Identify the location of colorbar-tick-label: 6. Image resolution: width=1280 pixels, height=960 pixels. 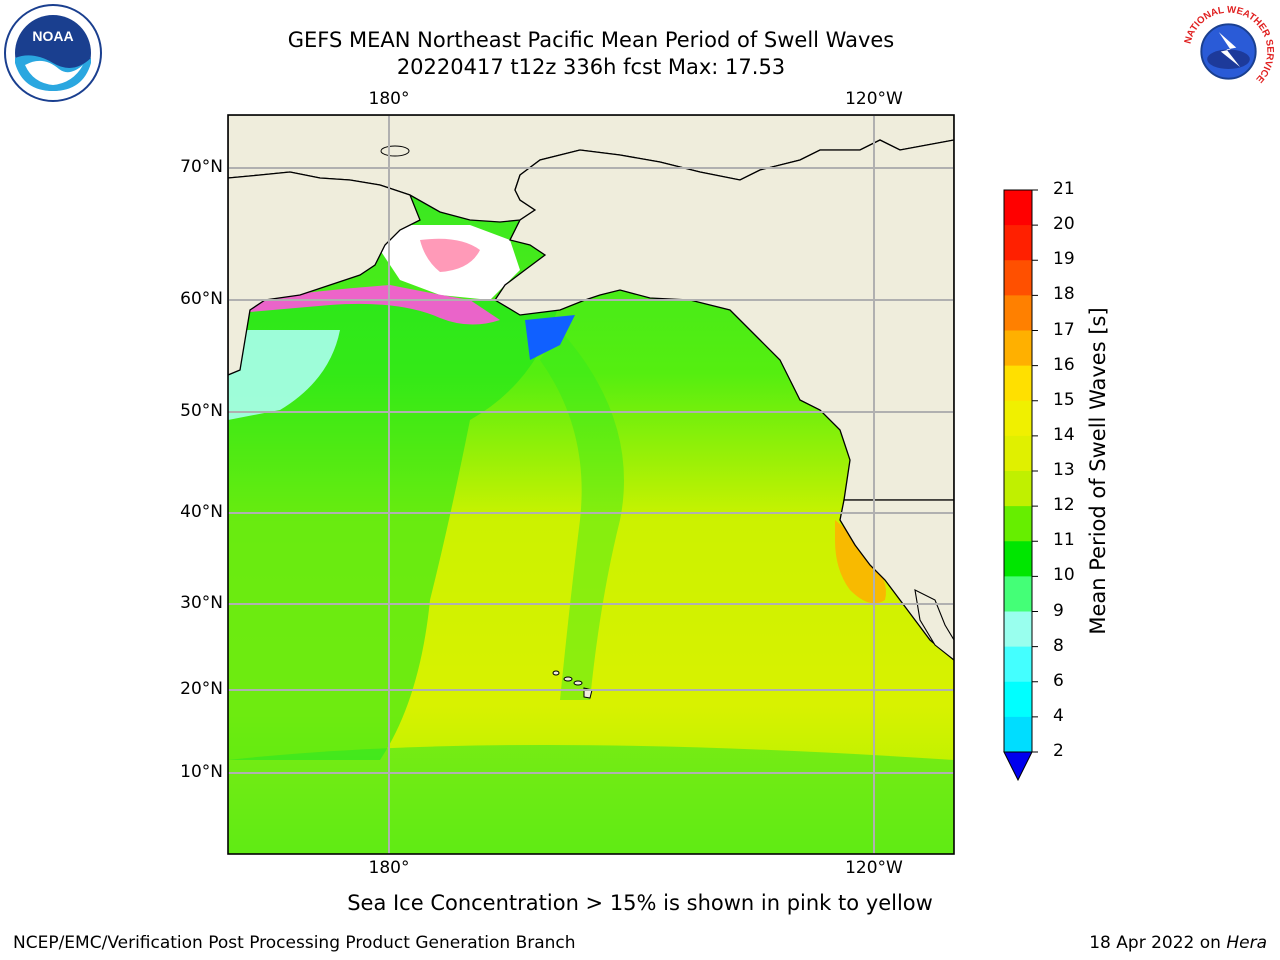
(1058, 680).